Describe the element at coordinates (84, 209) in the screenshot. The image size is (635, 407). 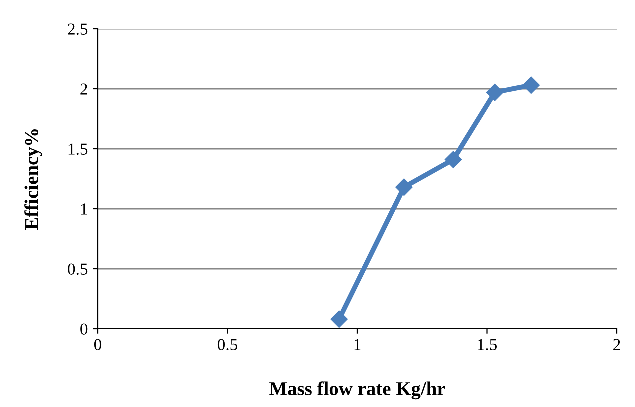
I see `y-tick-label: 1` at that location.